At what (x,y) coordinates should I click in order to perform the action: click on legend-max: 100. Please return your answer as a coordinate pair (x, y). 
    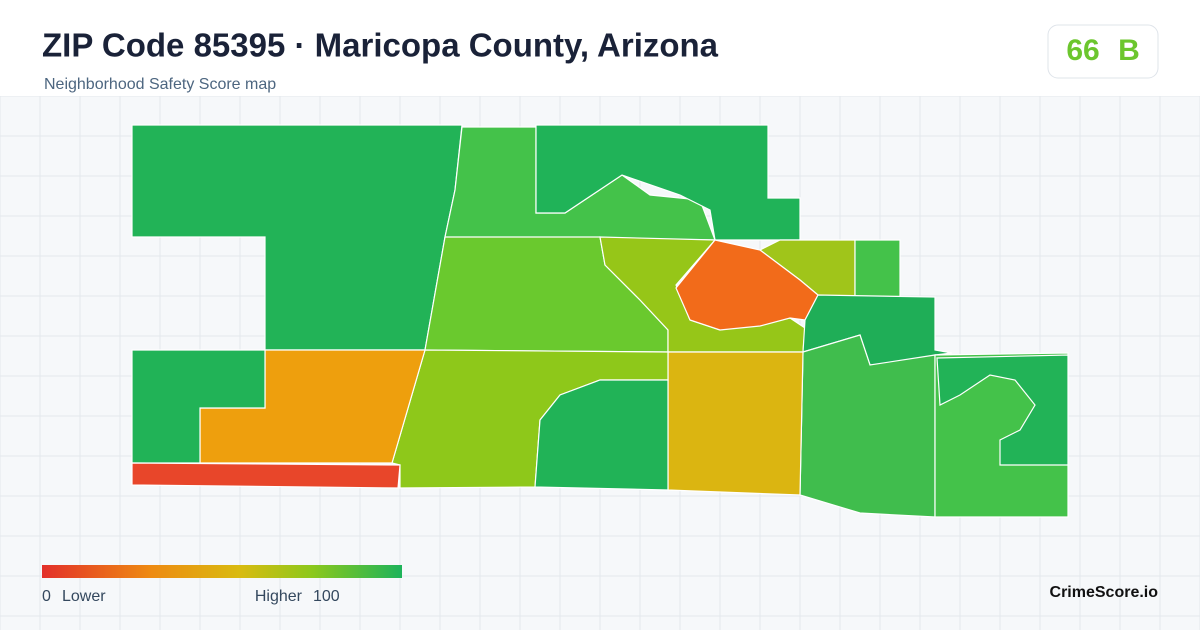
    Looking at the image, I should click on (326, 596).